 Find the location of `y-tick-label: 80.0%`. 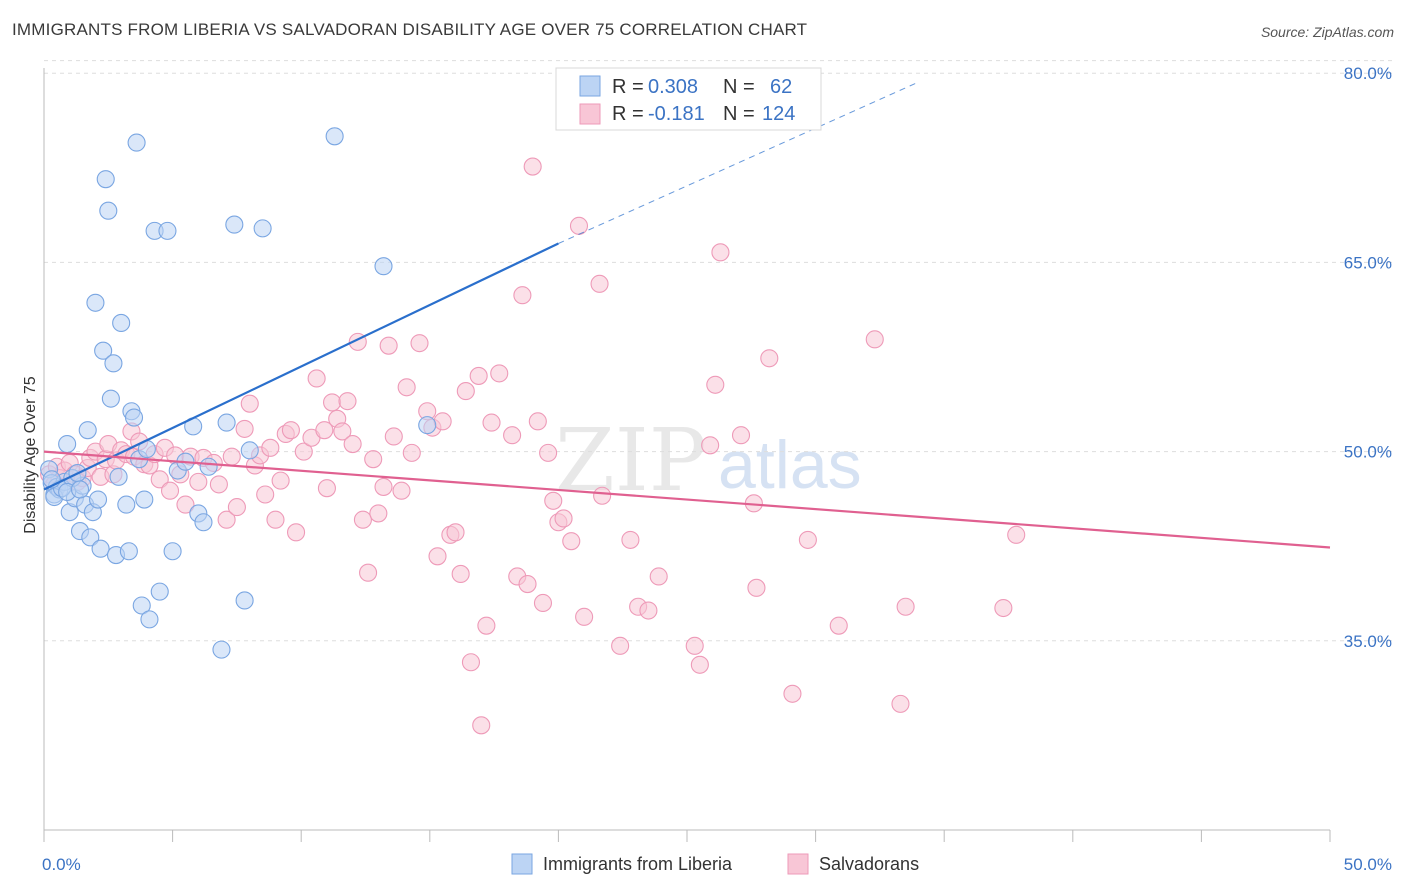

y-tick-label: 80.0% is located at coordinates (1368, 73).